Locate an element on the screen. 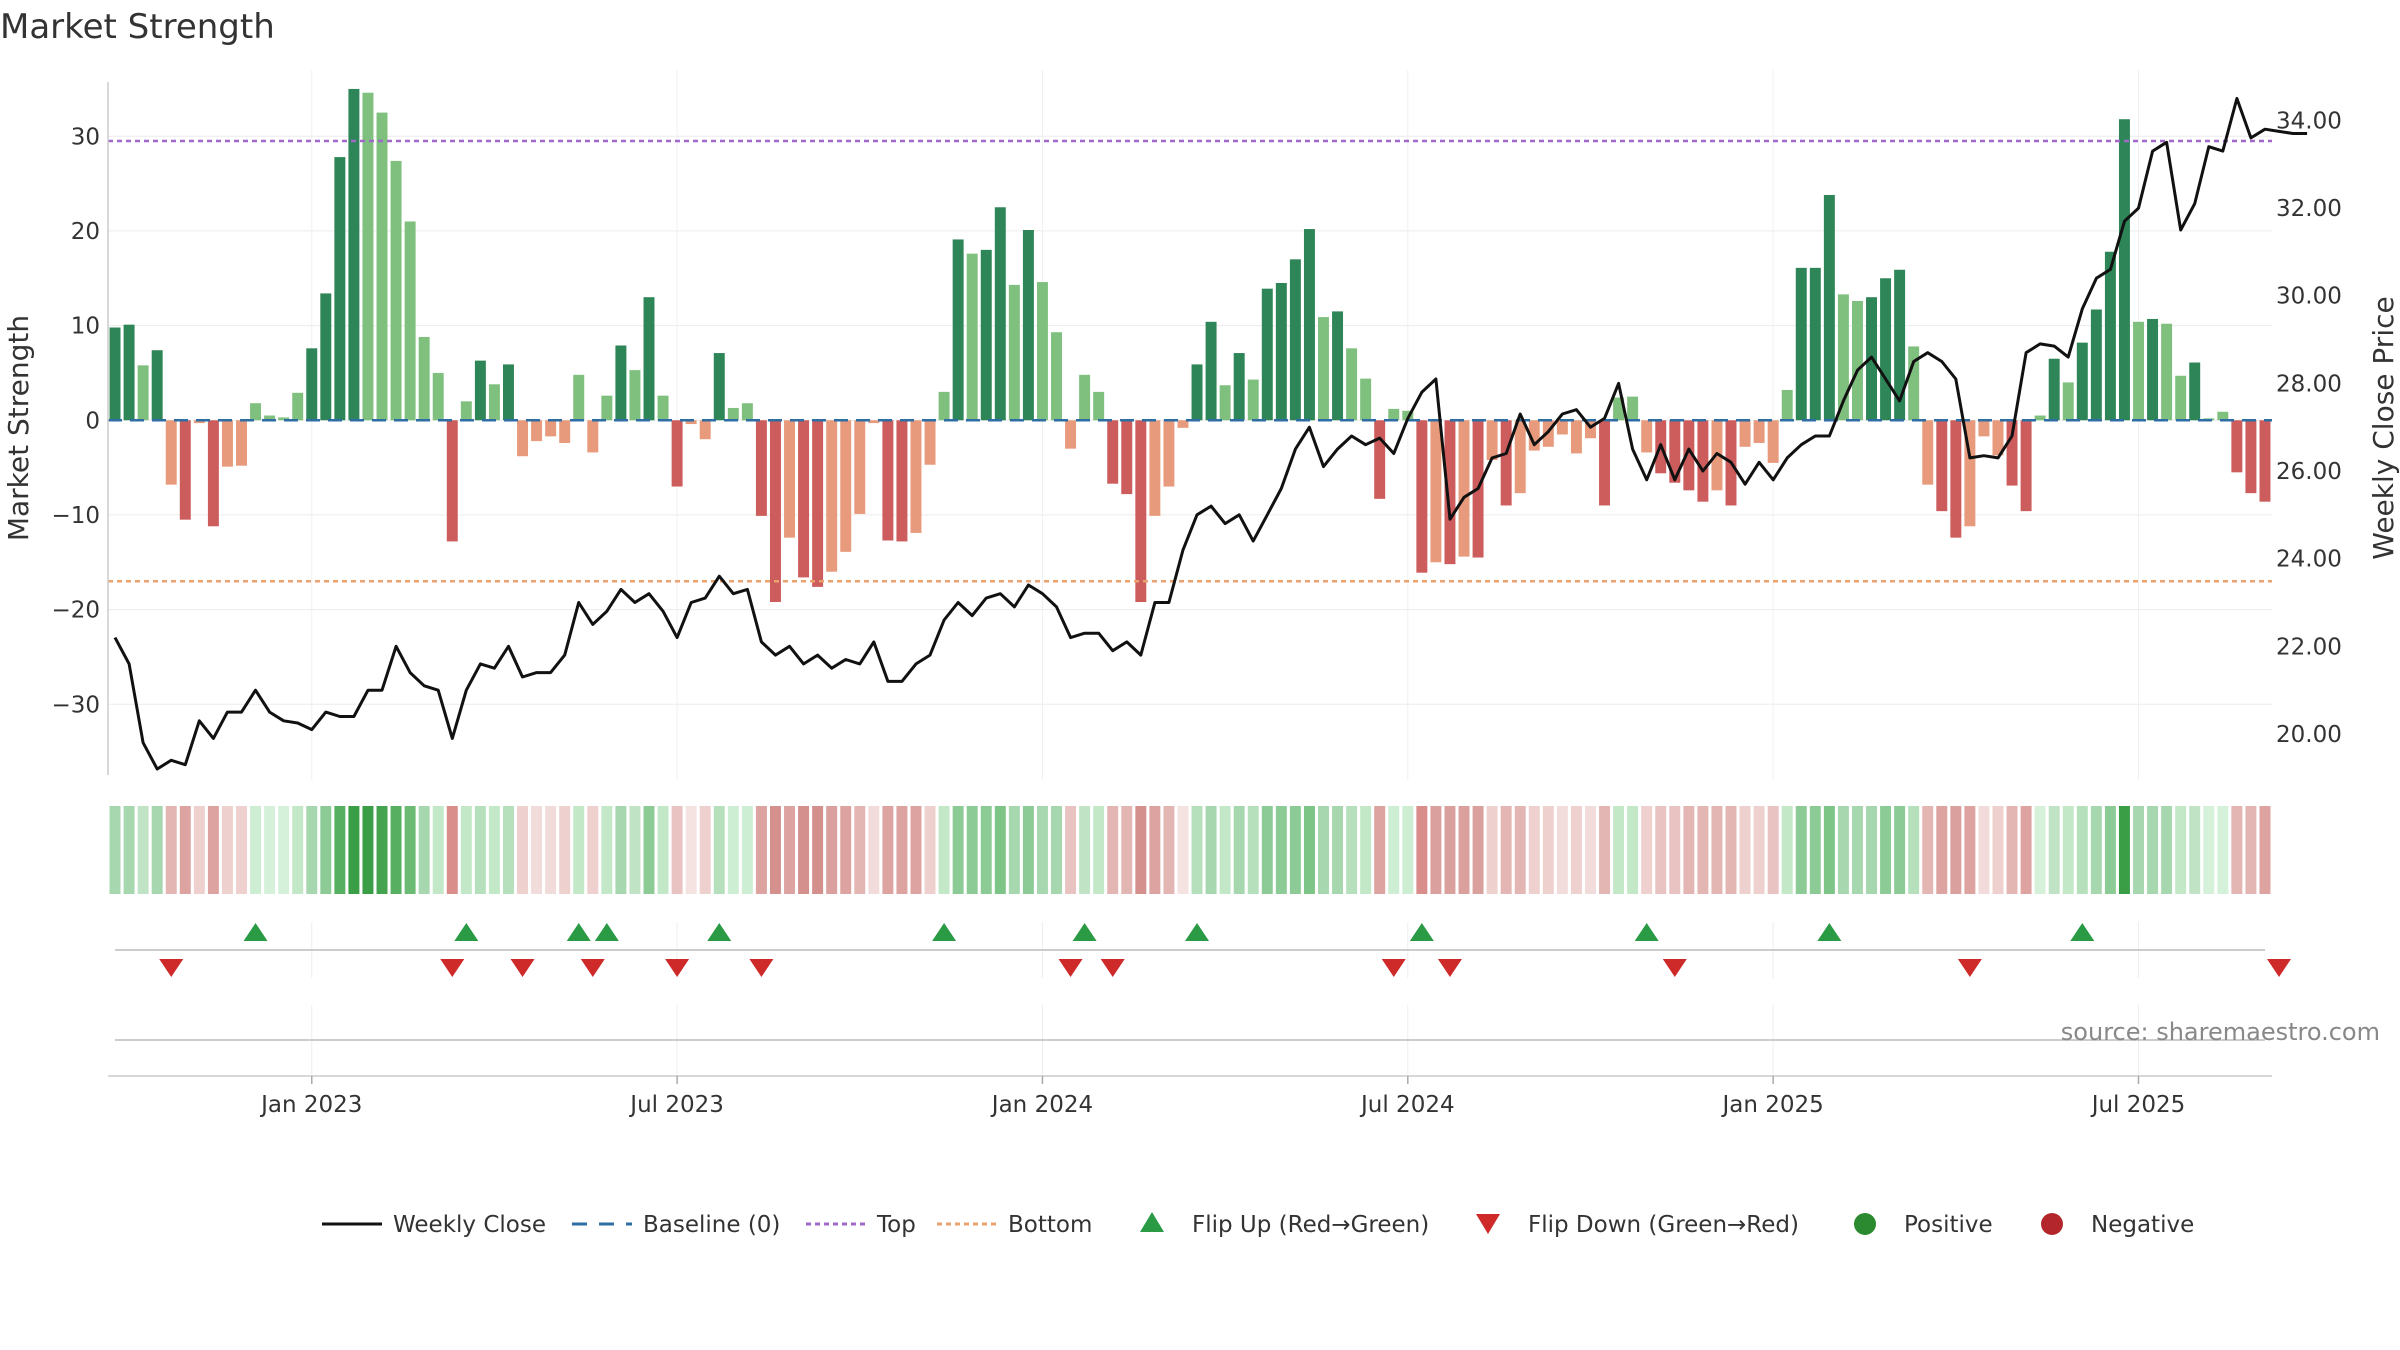 Image resolution: width=2400 pixels, height=1350 pixels. x-tick-label: Jul 2024 is located at coordinates (1407, 1105).